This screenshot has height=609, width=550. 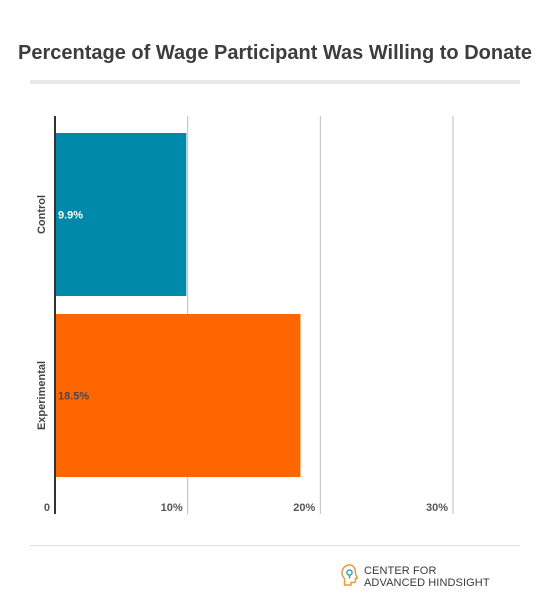 What do you see at coordinates (275, 82) in the screenshot?
I see `title-divider` at bounding box center [275, 82].